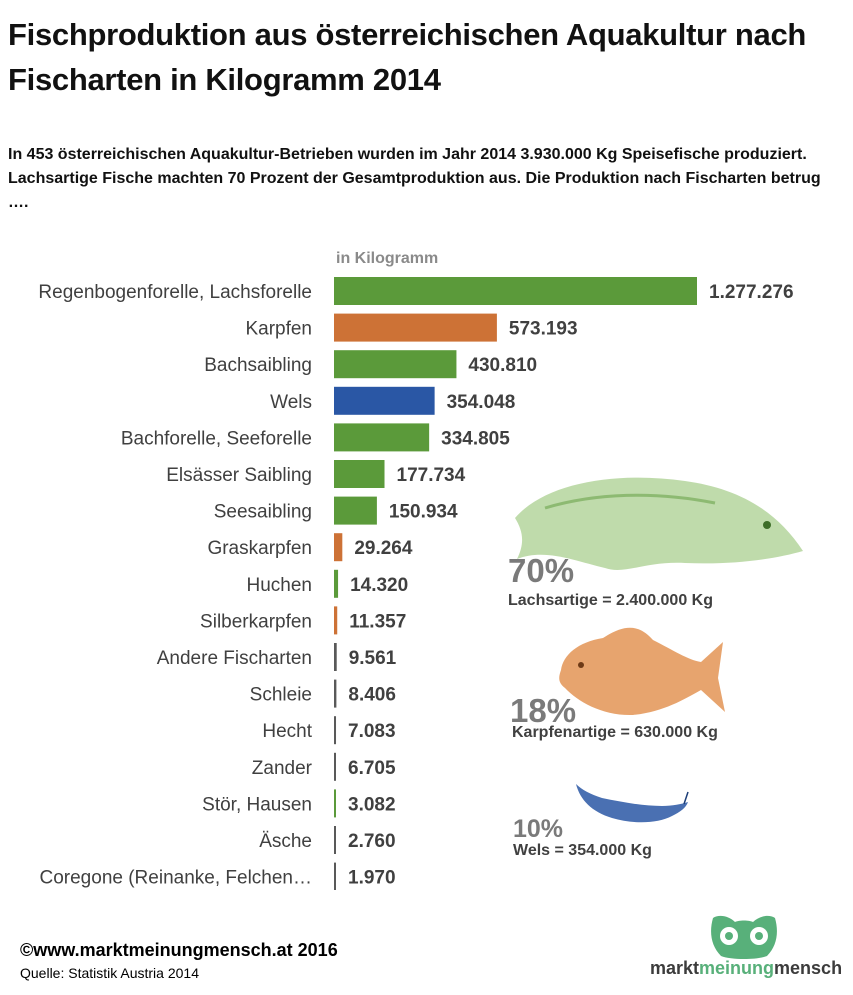 This screenshot has width=853, height=995. I want to click on value-label: 334.805, so click(475, 438).